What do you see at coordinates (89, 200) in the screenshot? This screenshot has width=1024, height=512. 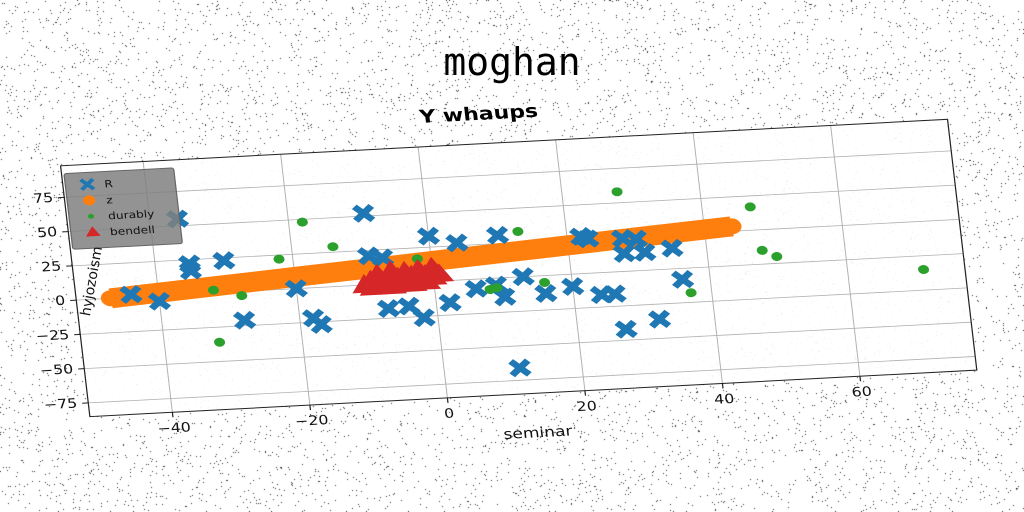 I see `legend-marker-z` at bounding box center [89, 200].